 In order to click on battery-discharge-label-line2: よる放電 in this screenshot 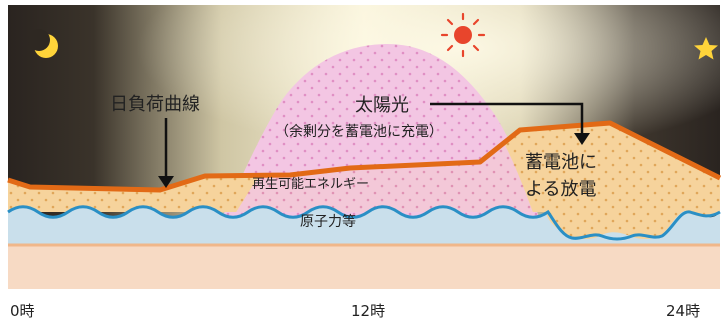, I will do `click(560, 189)`.